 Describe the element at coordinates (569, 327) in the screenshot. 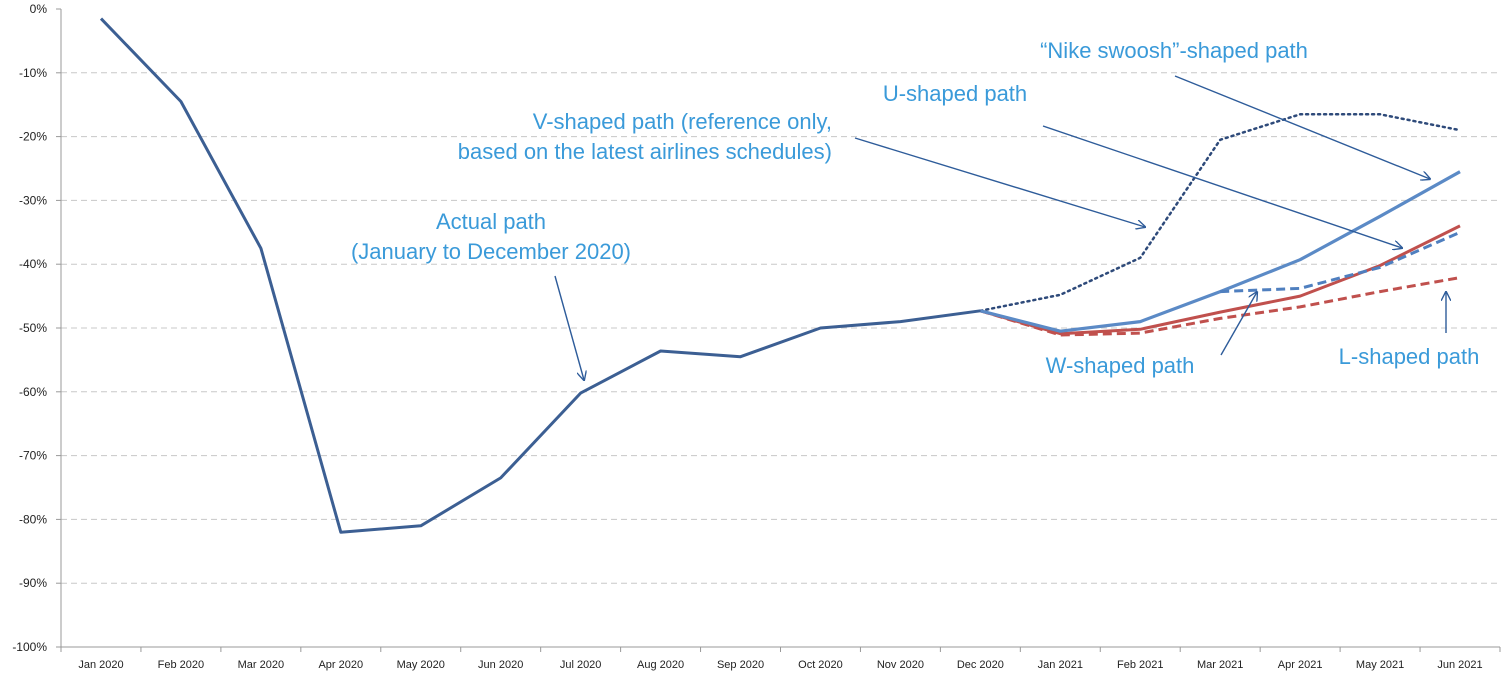

I see `actual-arrow` at that location.